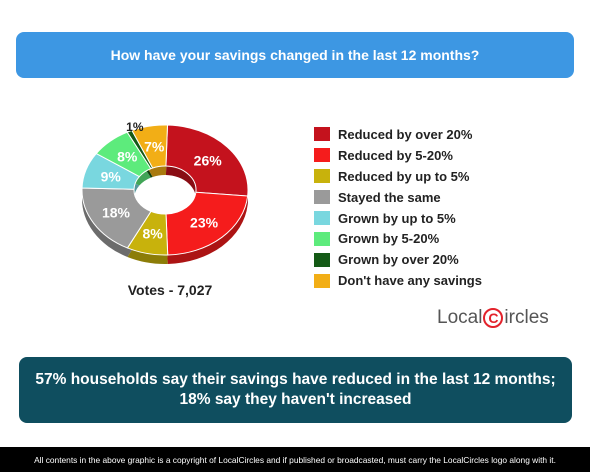  I want to click on legend-label: Grown by 5-20%, so click(389, 239).